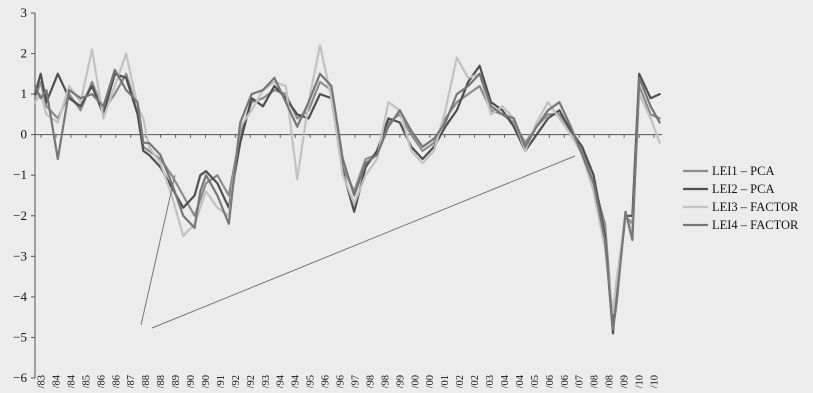  What do you see at coordinates (24, 93) in the screenshot?
I see `y-tick-label: 1` at bounding box center [24, 93].